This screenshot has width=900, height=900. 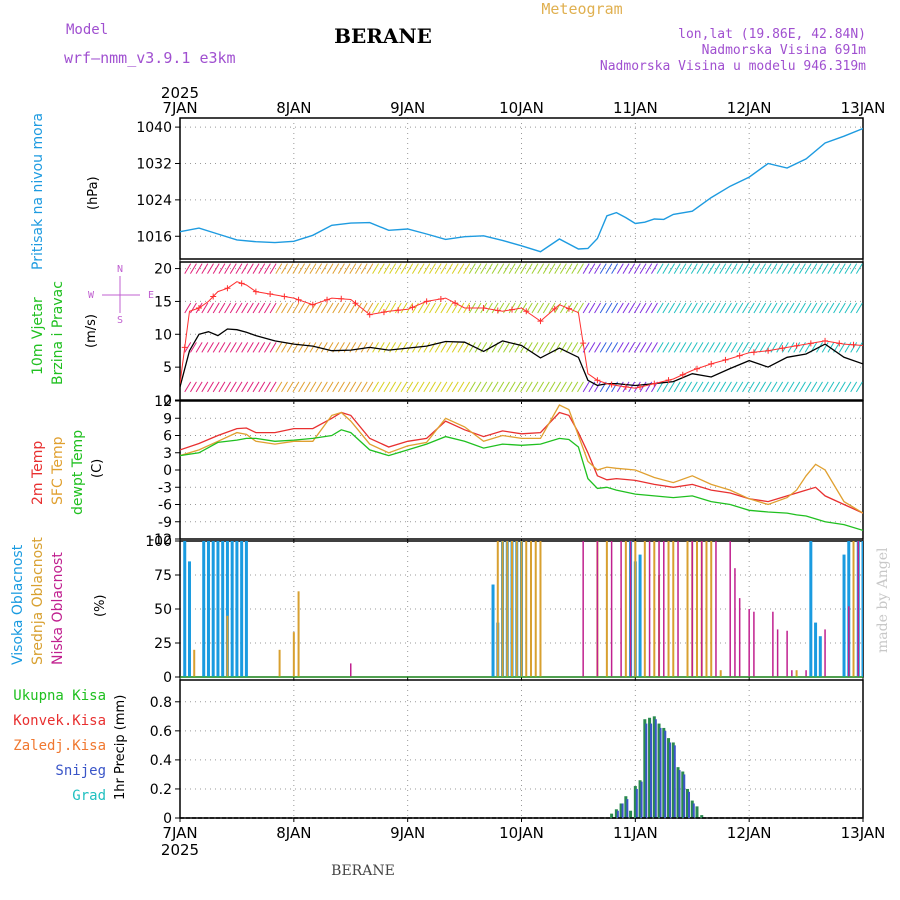 What do you see at coordinates (100, 606) in the screenshot?
I see `cloud-unit: (%)` at bounding box center [100, 606].